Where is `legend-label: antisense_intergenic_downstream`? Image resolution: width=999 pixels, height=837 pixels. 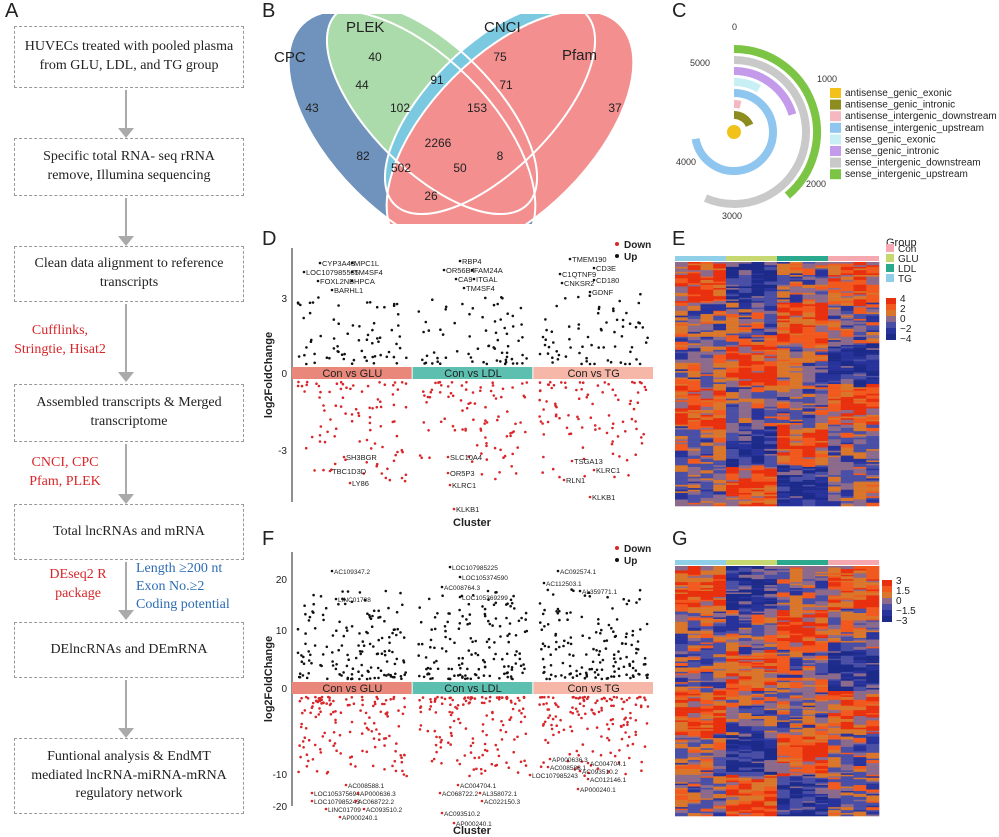
legend-label: antisense_intergenic_downstream is located at coordinates (921, 116).